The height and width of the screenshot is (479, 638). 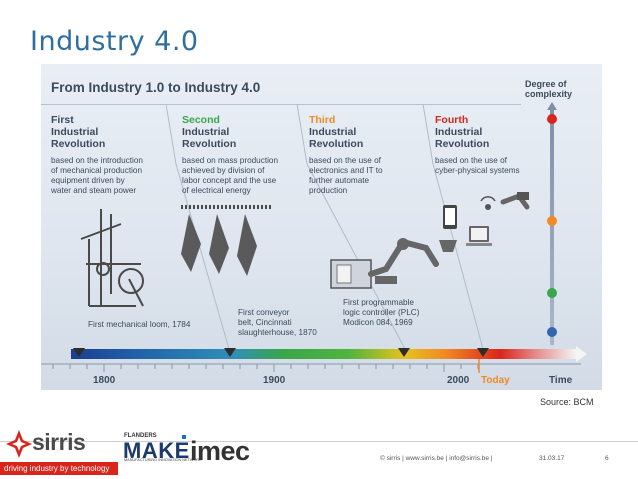 I want to click on axis-label-1800: 1800, so click(x=104, y=380).